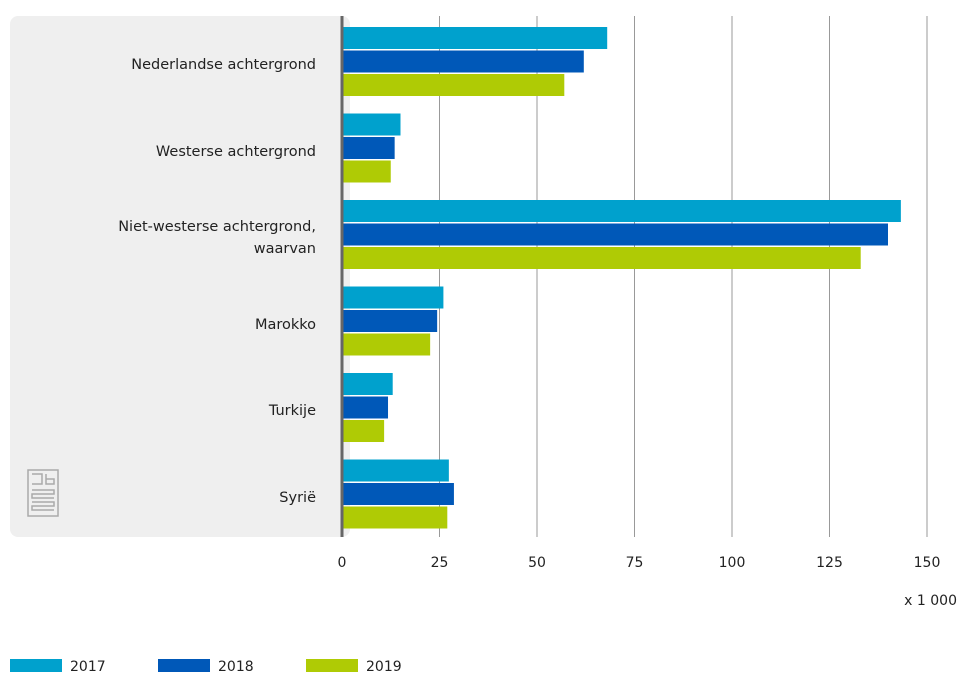 The image size is (959, 675). Describe the element at coordinates (285, 324) in the screenshot. I see `category-label: Marokko` at that location.